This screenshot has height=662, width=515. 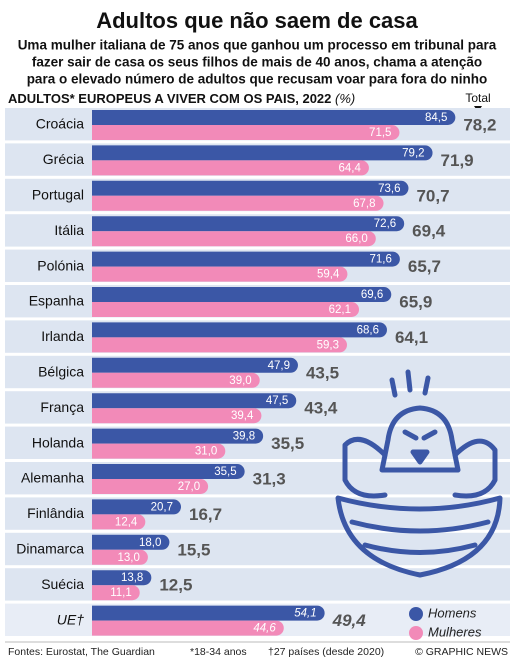 I want to click on category-label: Portugal, so click(x=58, y=195).